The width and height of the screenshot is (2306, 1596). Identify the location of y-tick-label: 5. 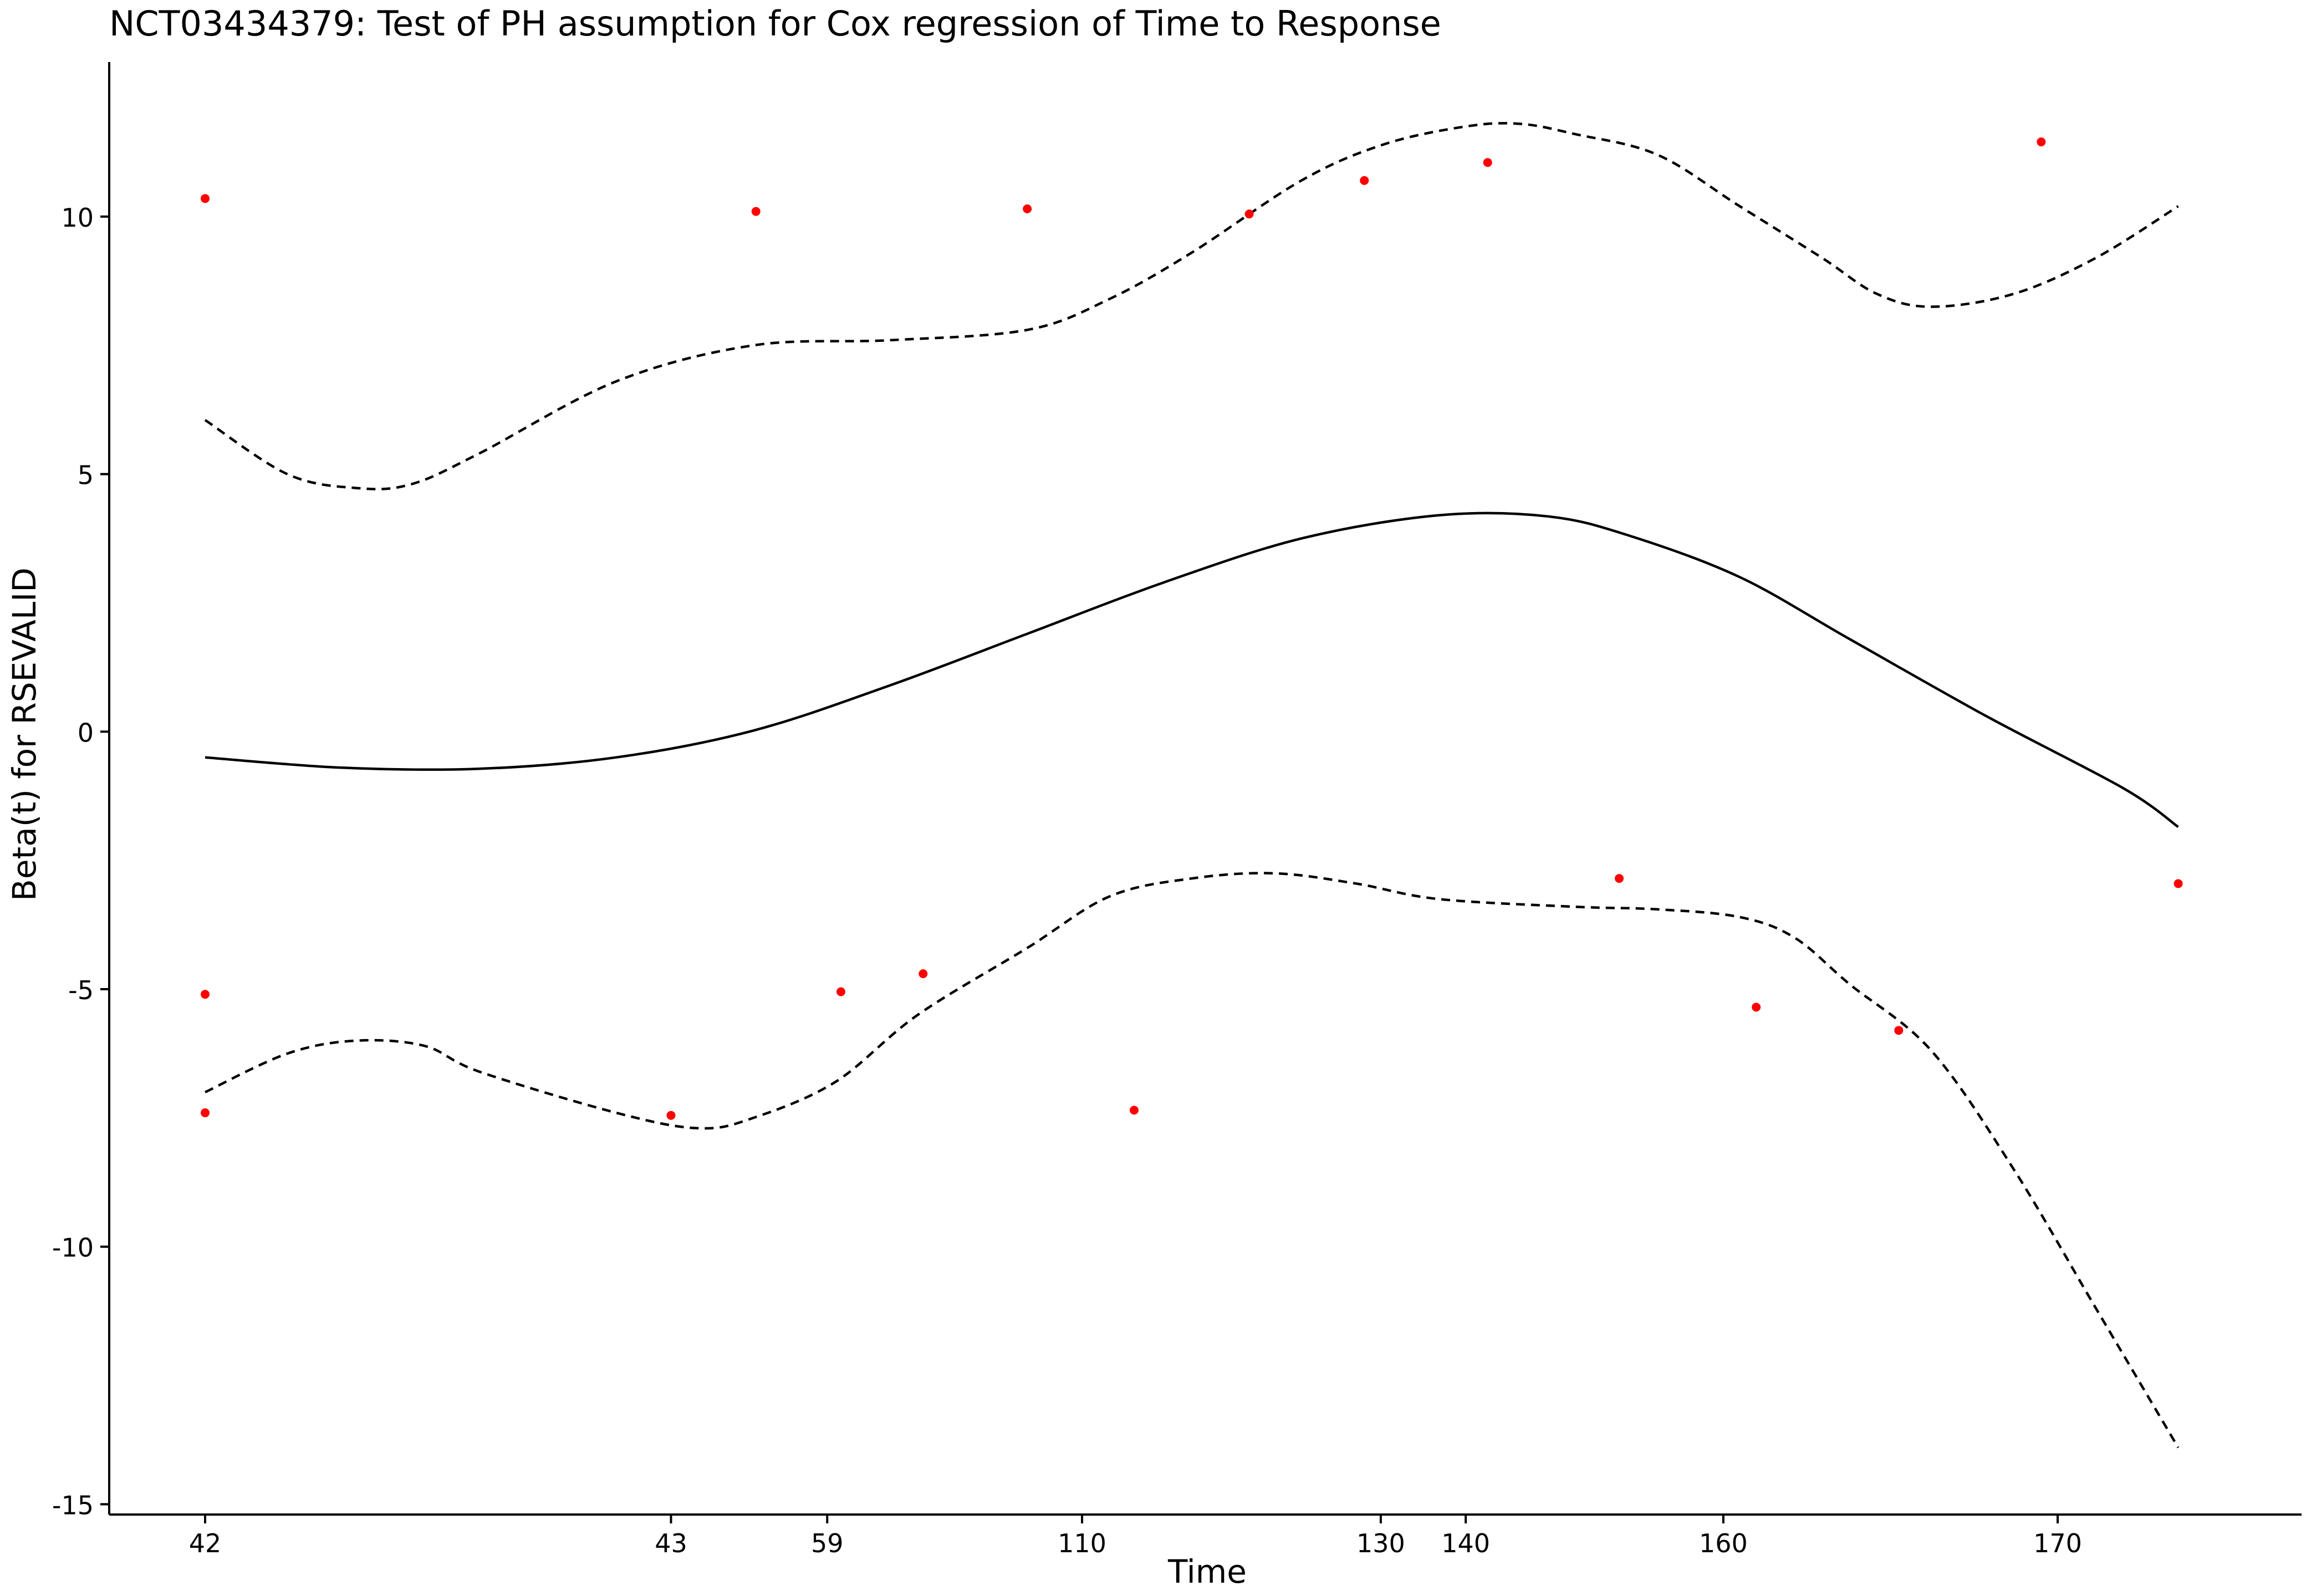
(86, 475).